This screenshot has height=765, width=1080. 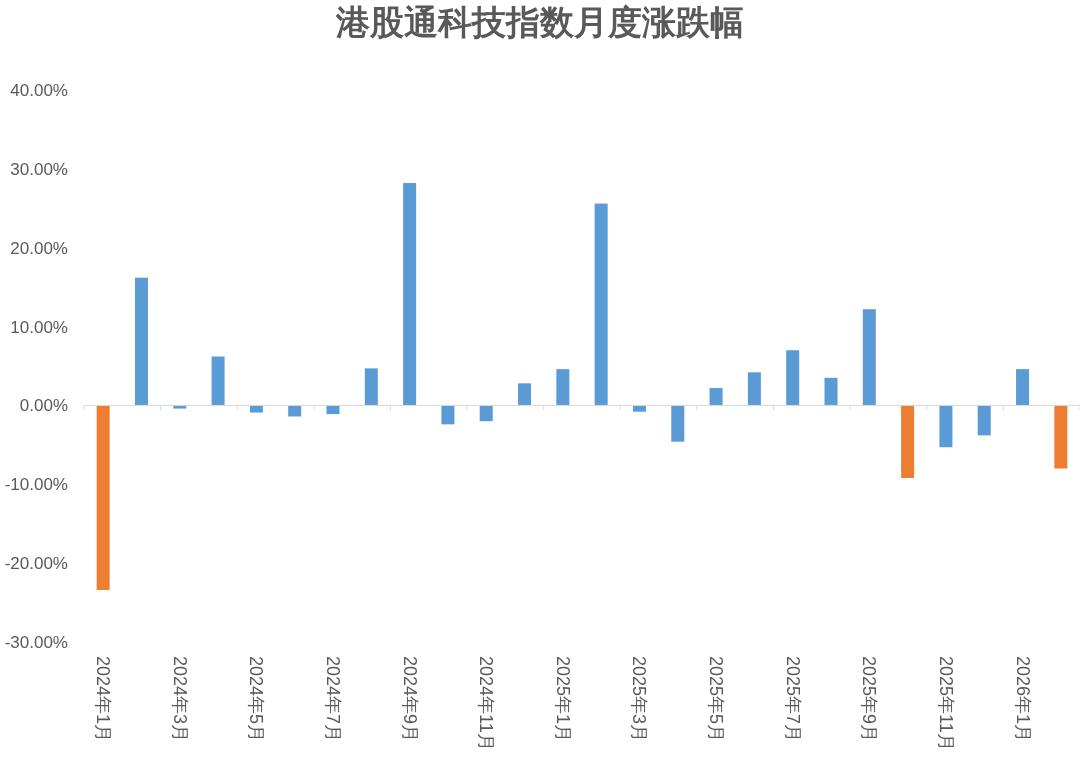 What do you see at coordinates (333, 699) in the screenshot?
I see `x-tick-label: 2024年7月` at bounding box center [333, 699].